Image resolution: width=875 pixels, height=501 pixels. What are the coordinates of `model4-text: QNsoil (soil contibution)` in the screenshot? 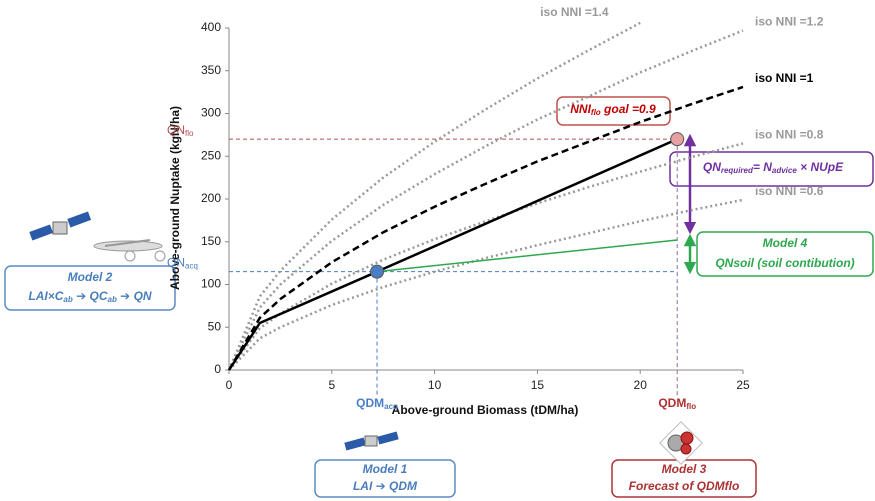 It's located at (784, 263).